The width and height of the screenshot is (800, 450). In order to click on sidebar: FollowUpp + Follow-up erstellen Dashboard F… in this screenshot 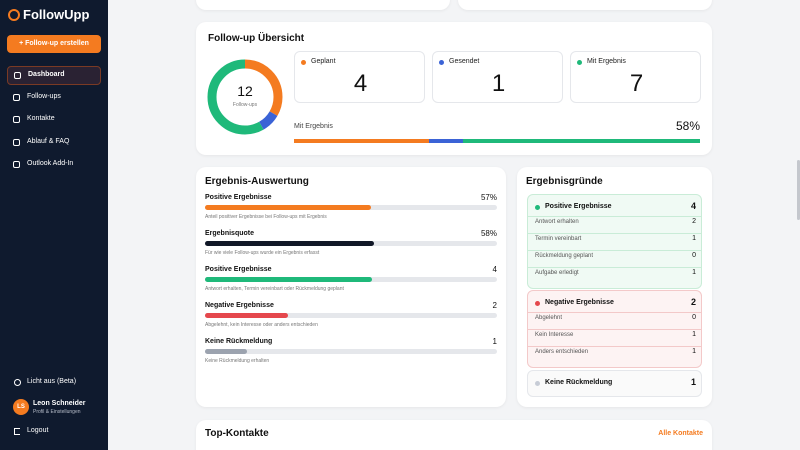, I will do `click(54, 225)`.